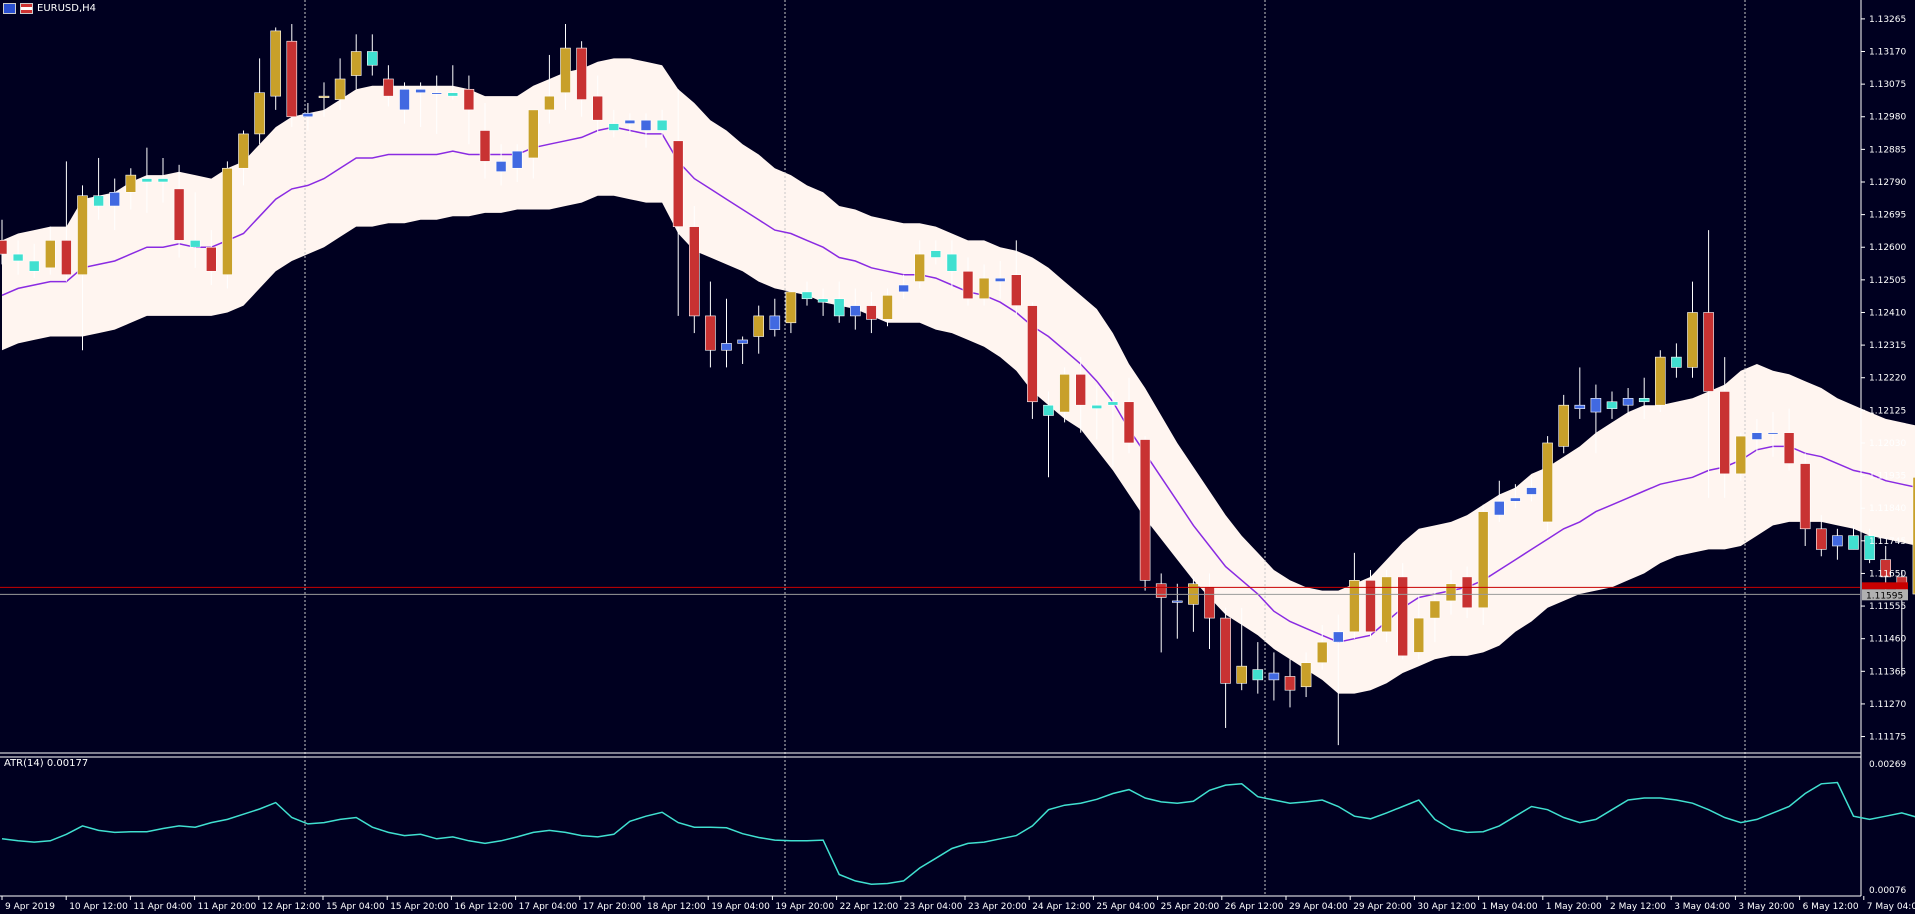 The width and height of the screenshot is (1915, 914). I want to click on price-tick-label: 1.12030, so click(1887, 444).